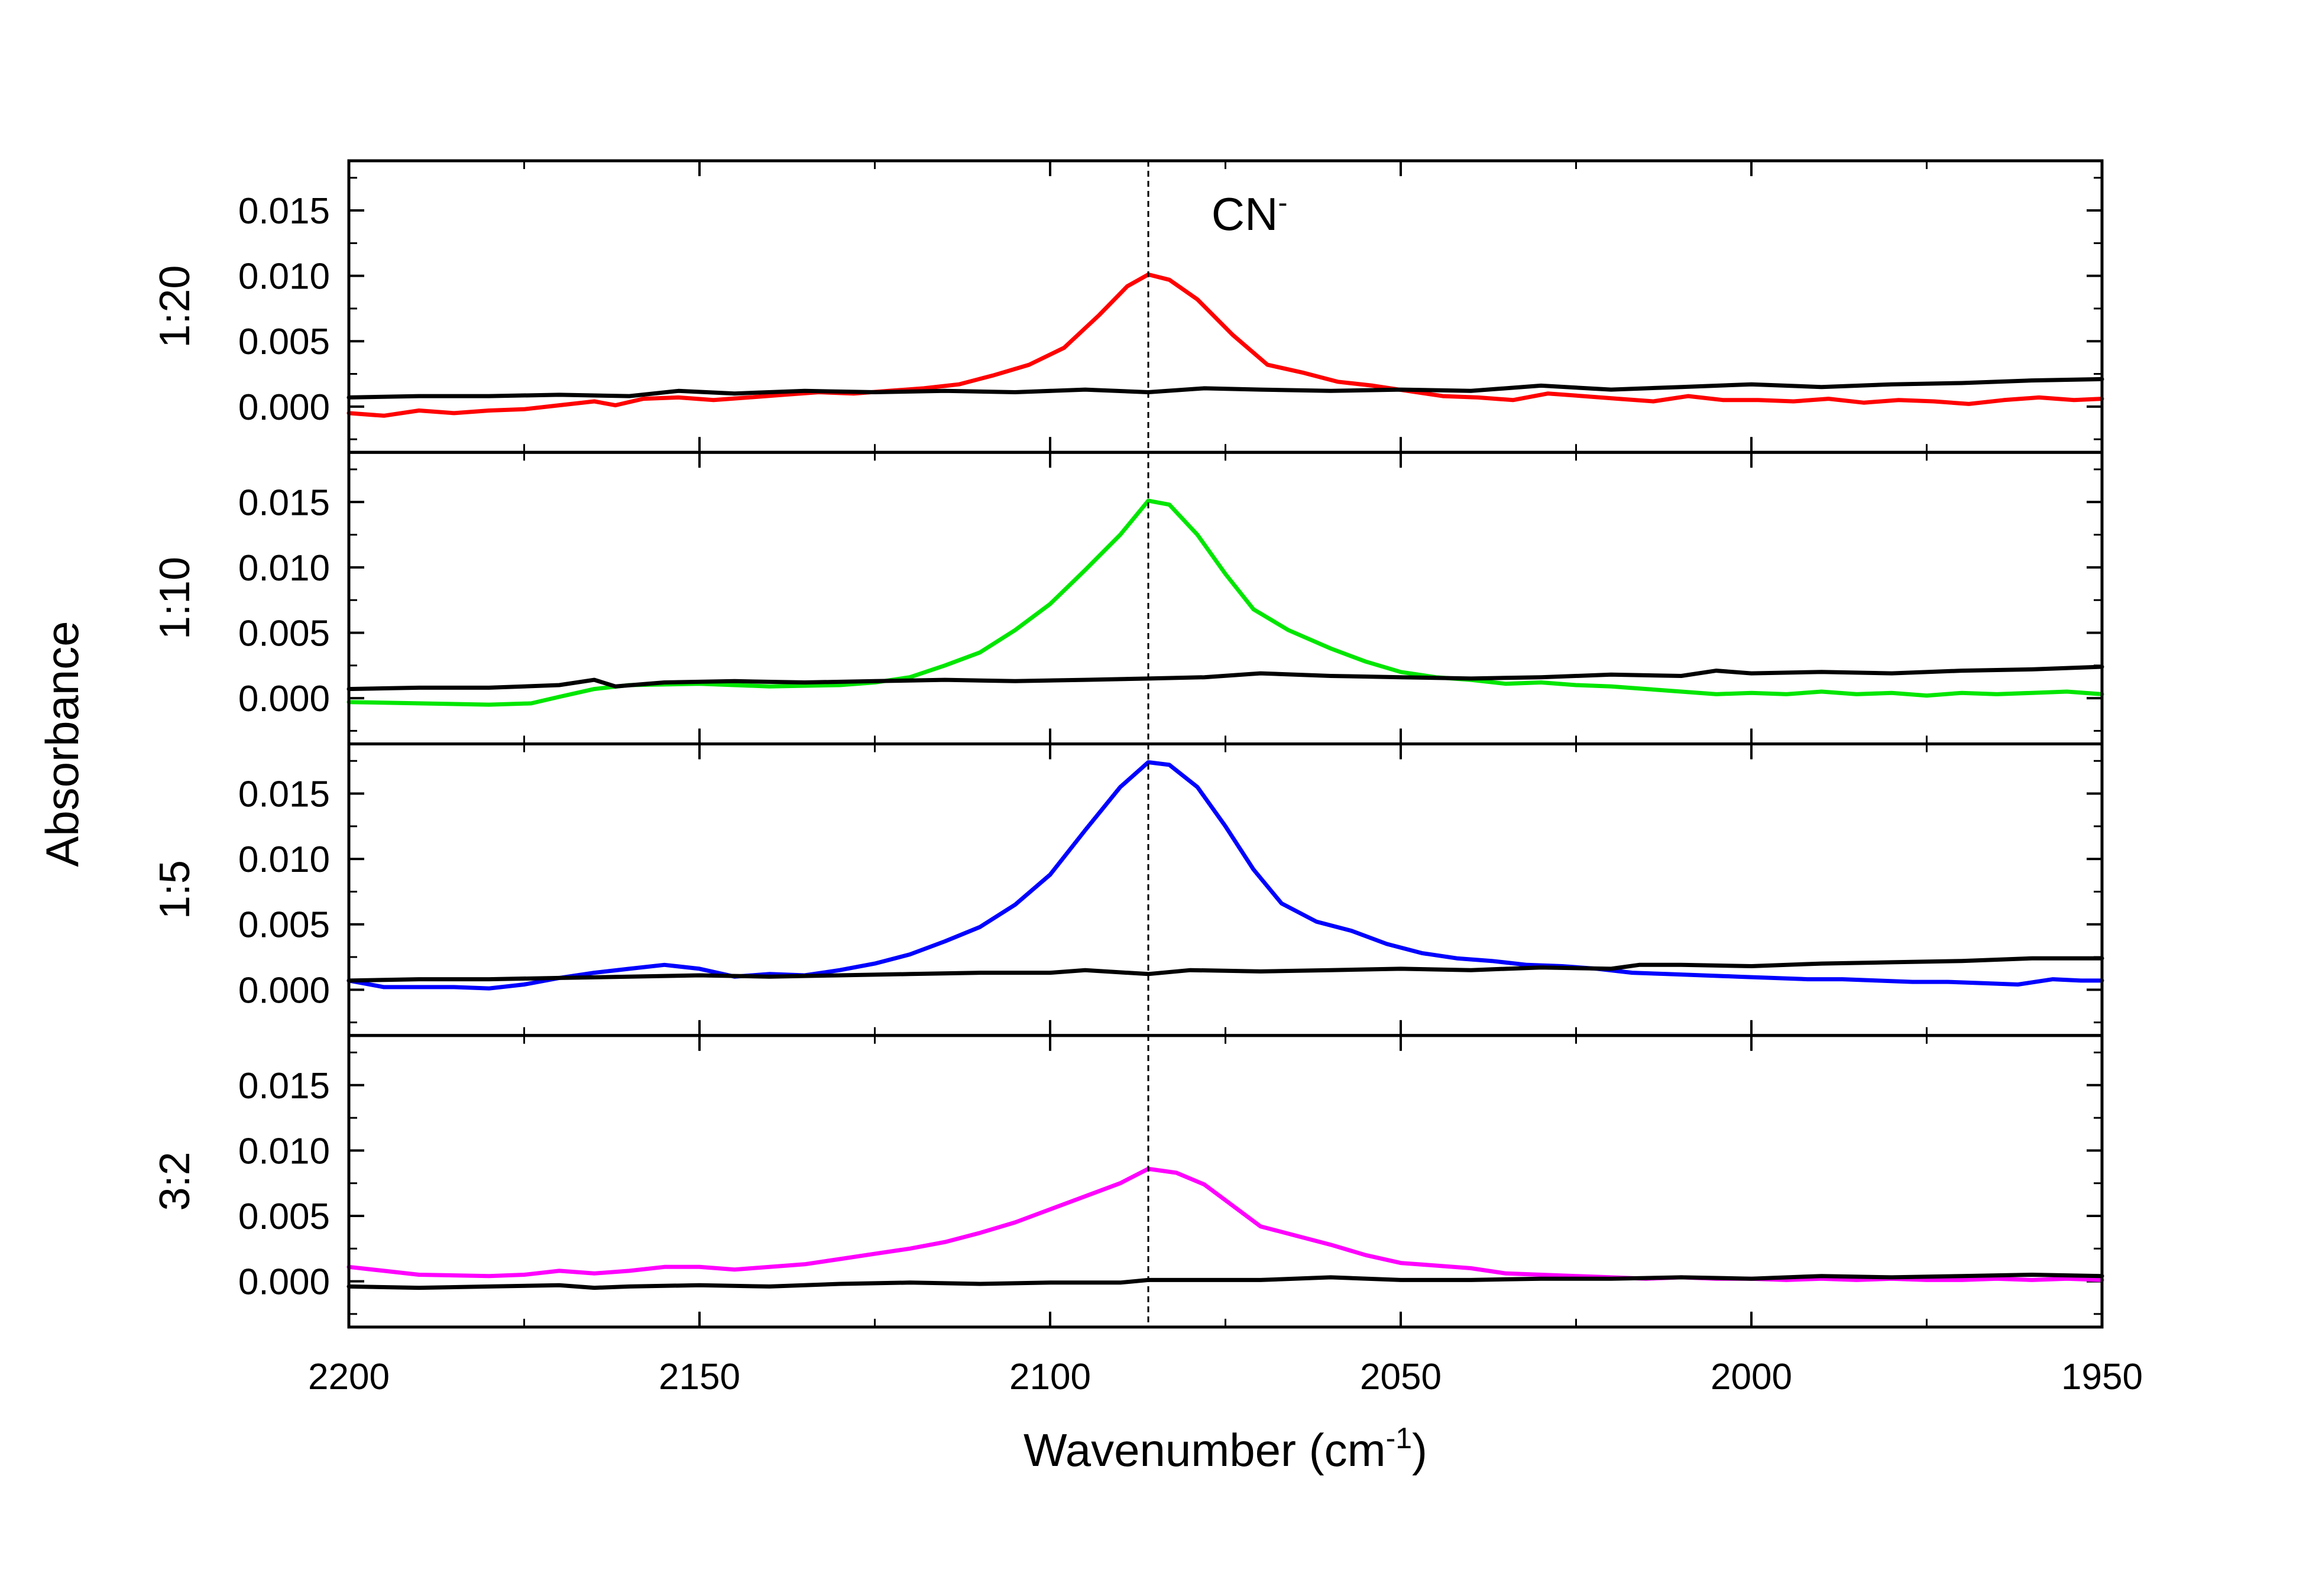 The image size is (2306, 1596). Describe the element at coordinates (1401, 1377) in the screenshot. I see `x-tick-label: 2050` at that location.